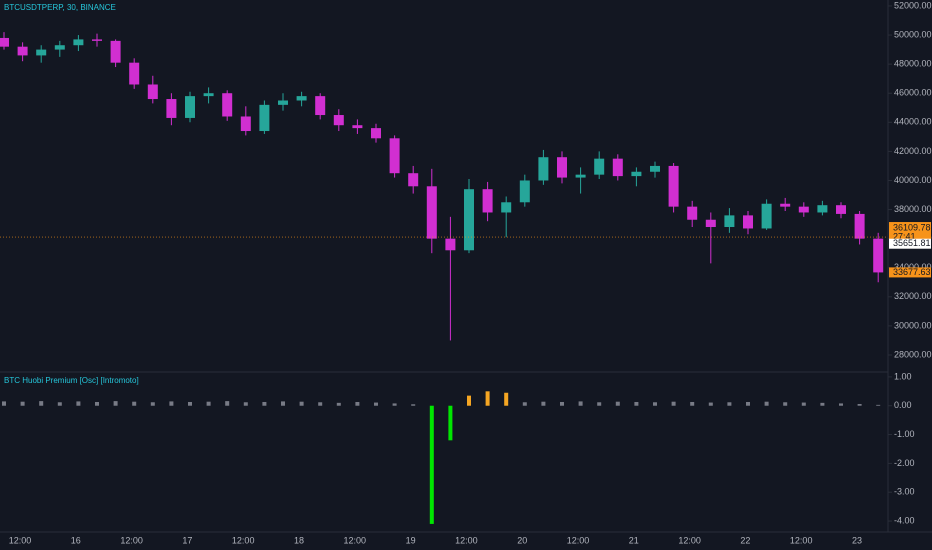 The image size is (932, 550). Describe the element at coordinates (913, 151) in the screenshot. I see `y-tick-label: 42000.00` at that location.